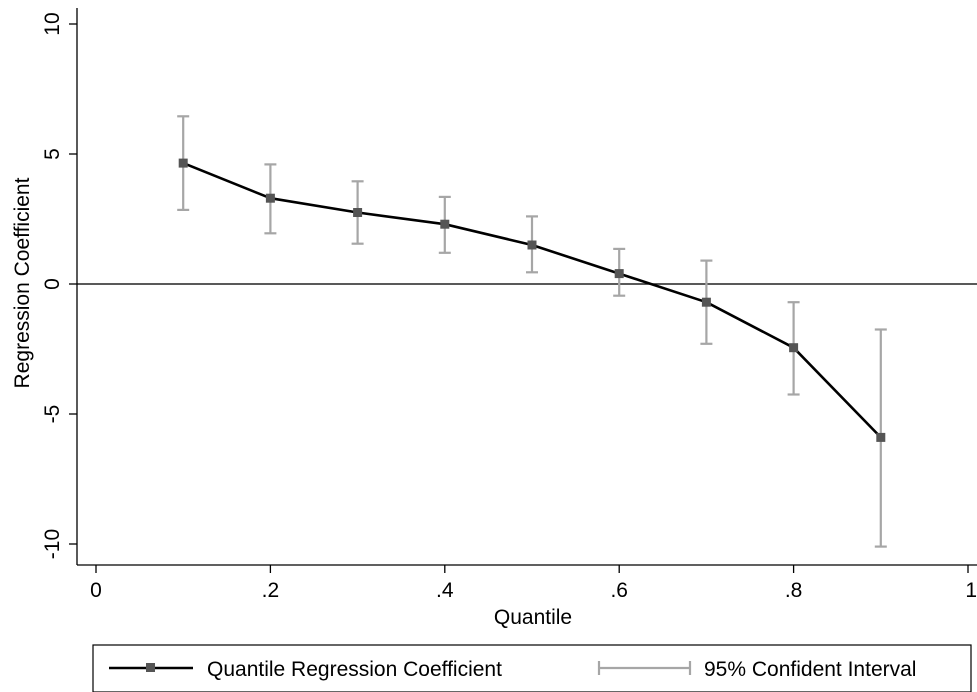 The width and height of the screenshot is (977, 692). Describe the element at coordinates (150, 667) in the screenshot. I see `legend-marker-swatch` at that location.